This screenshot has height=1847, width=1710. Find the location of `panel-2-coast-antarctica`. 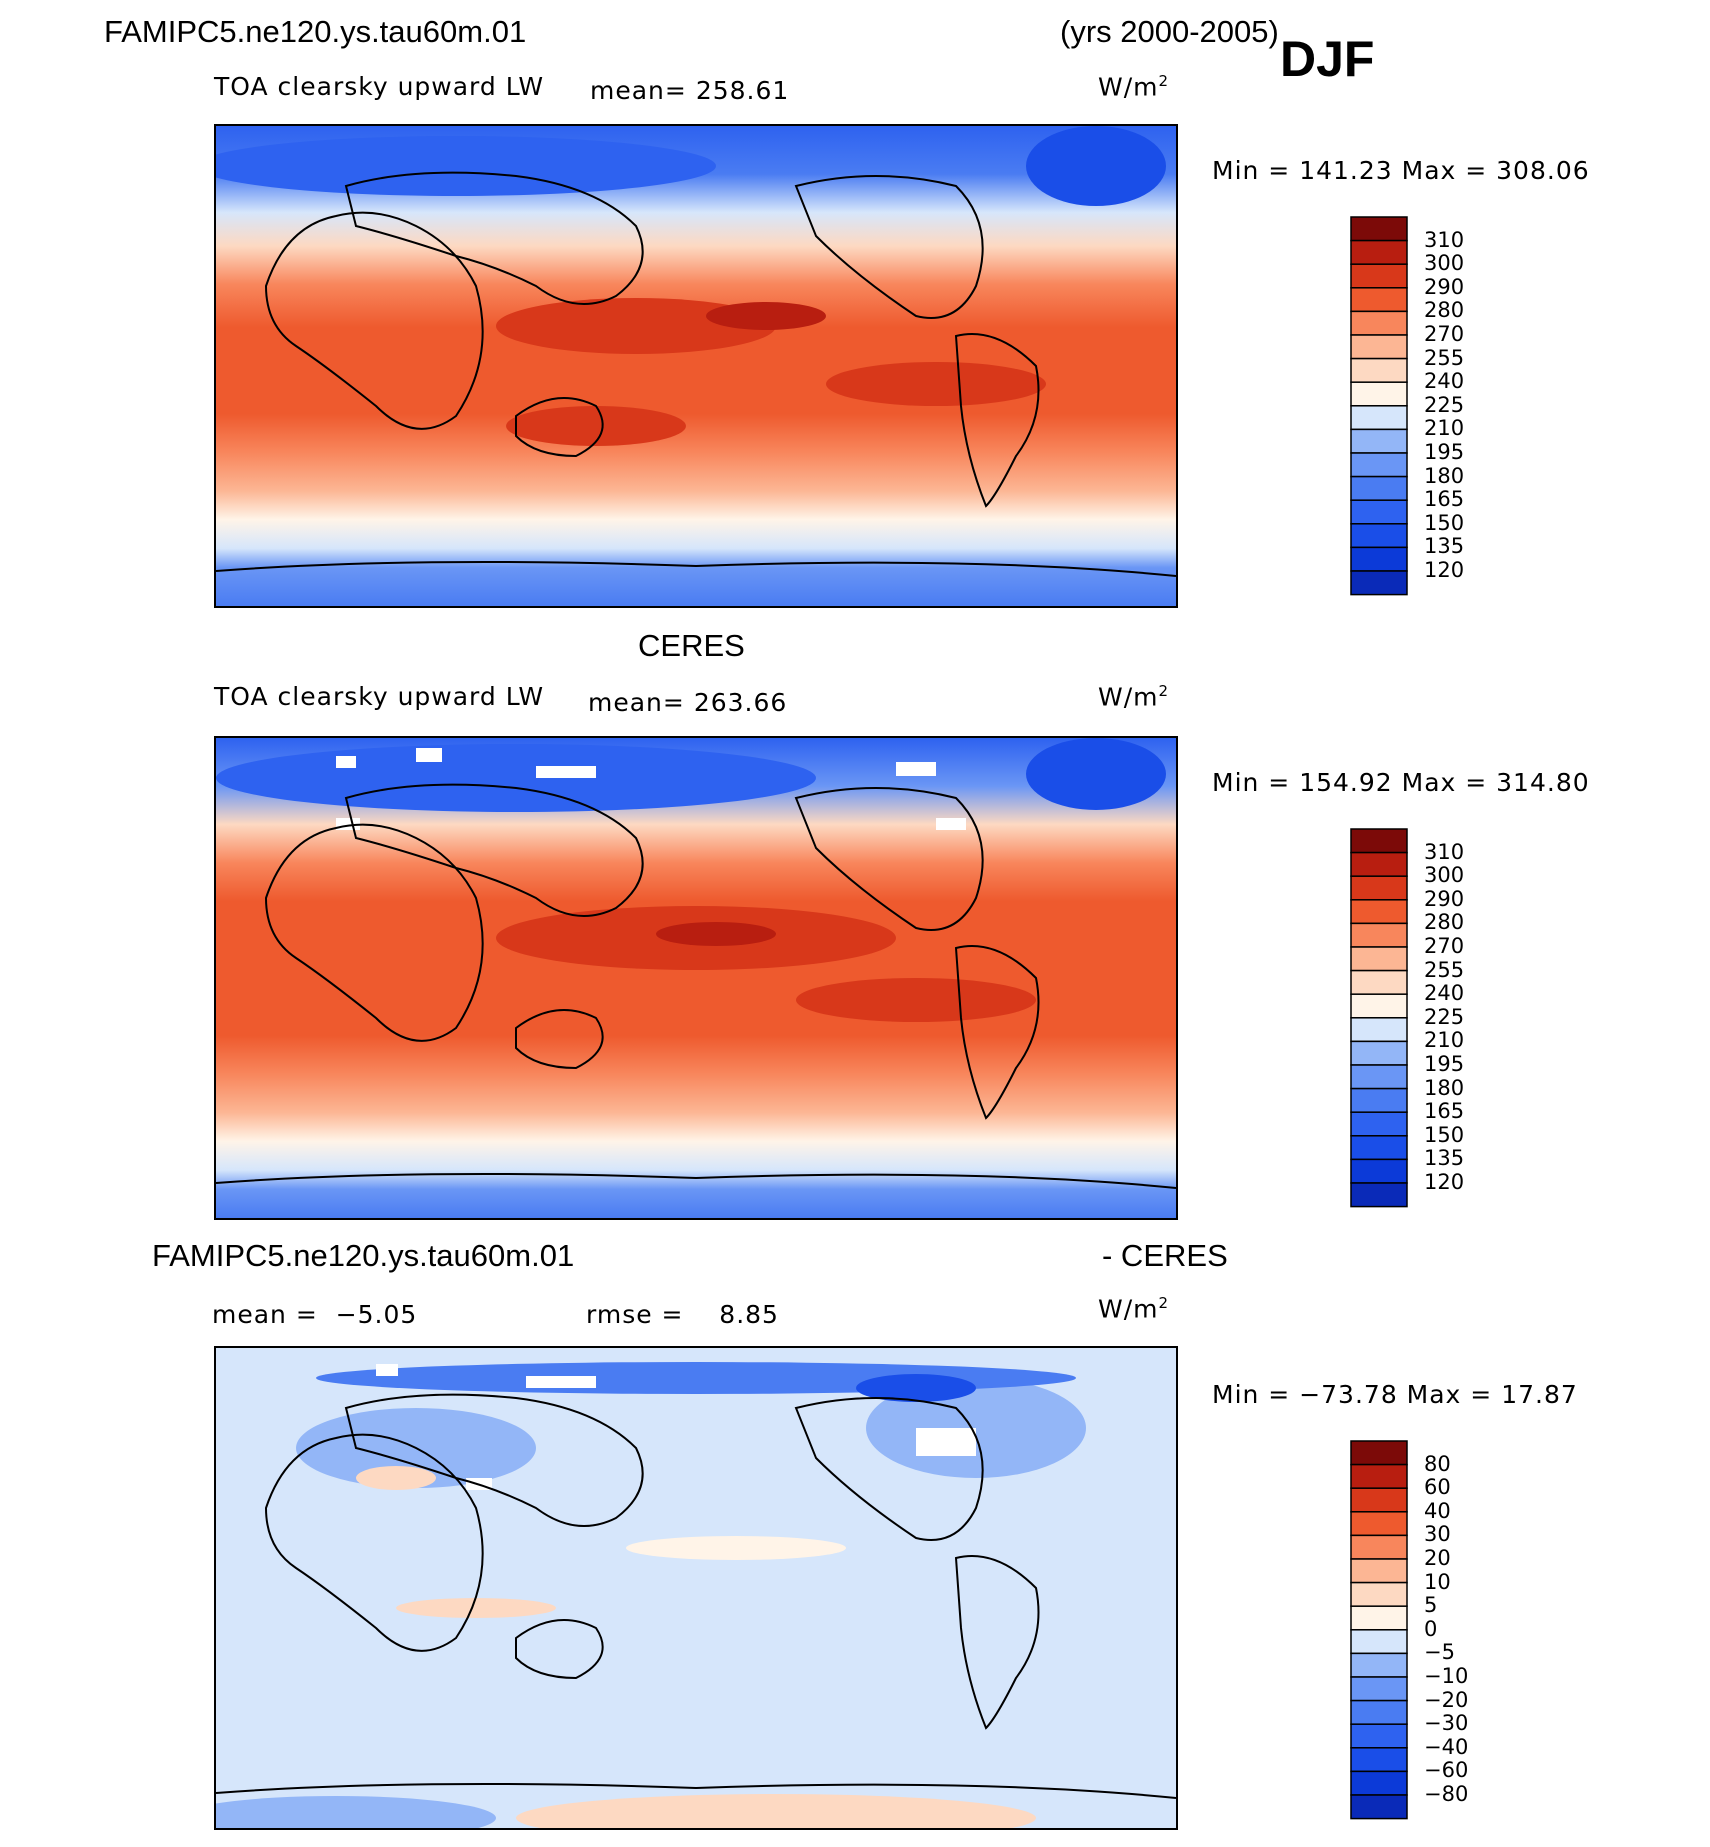

panel-2-coast-antarctica is located at coordinates (696, 1181).